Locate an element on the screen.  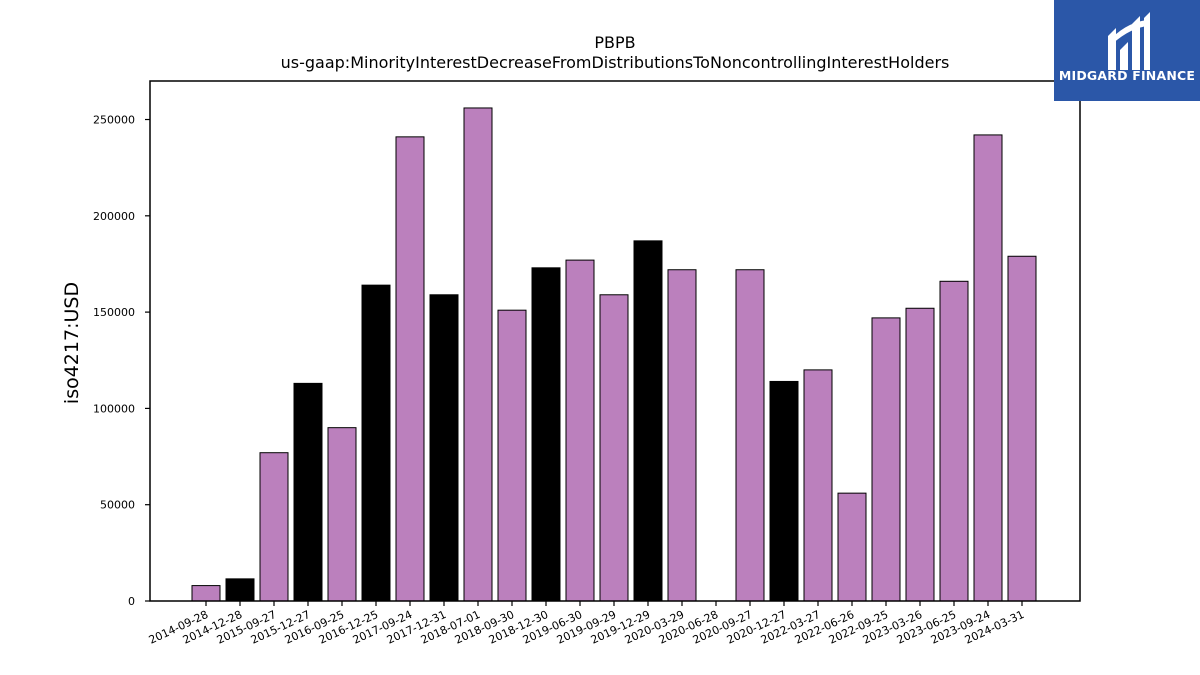
y-tick-label: 150000 is located at coordinates (114, 312).